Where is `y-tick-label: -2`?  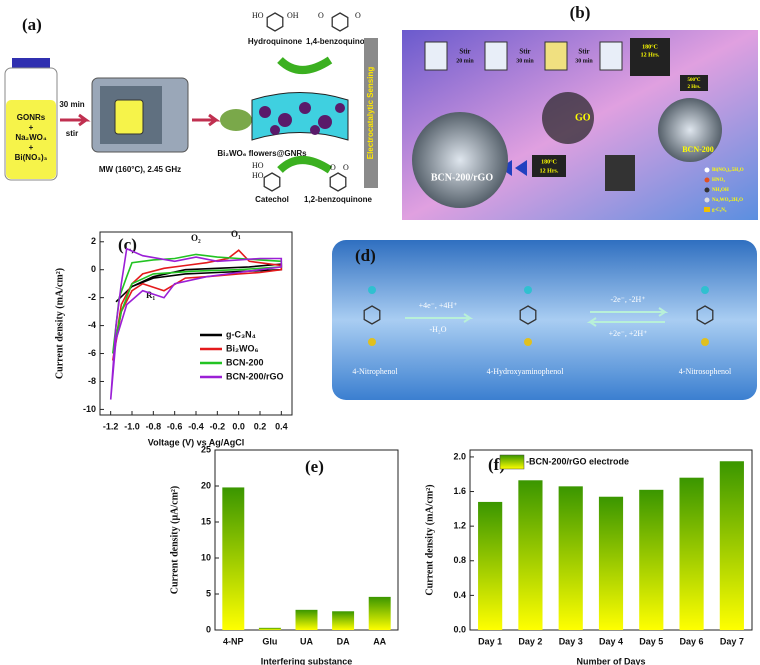
y-tick-label: -2 is located at coordinates (92, 297).